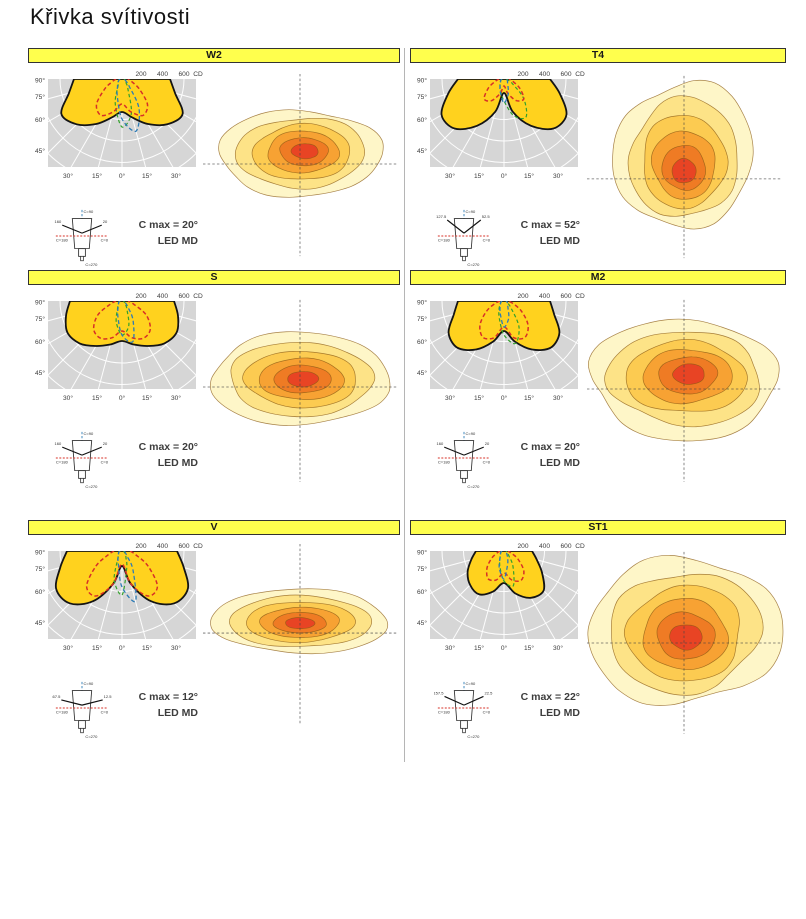 The image size is (806, 919). What do you see at coordinates (168, 697) in the screenshot?
I see `c-max-label: C max = 12°` at bounding box center [168, 697].